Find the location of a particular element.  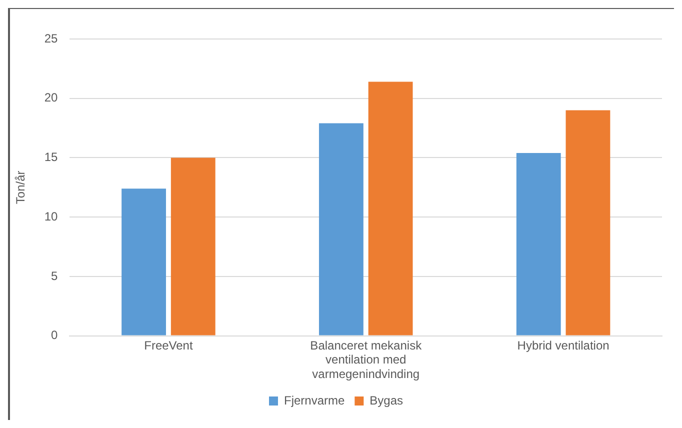

x-tick-label: Balanceret mekanisk ventilation med varmegenindvinding is located at coordinates (366, 360).